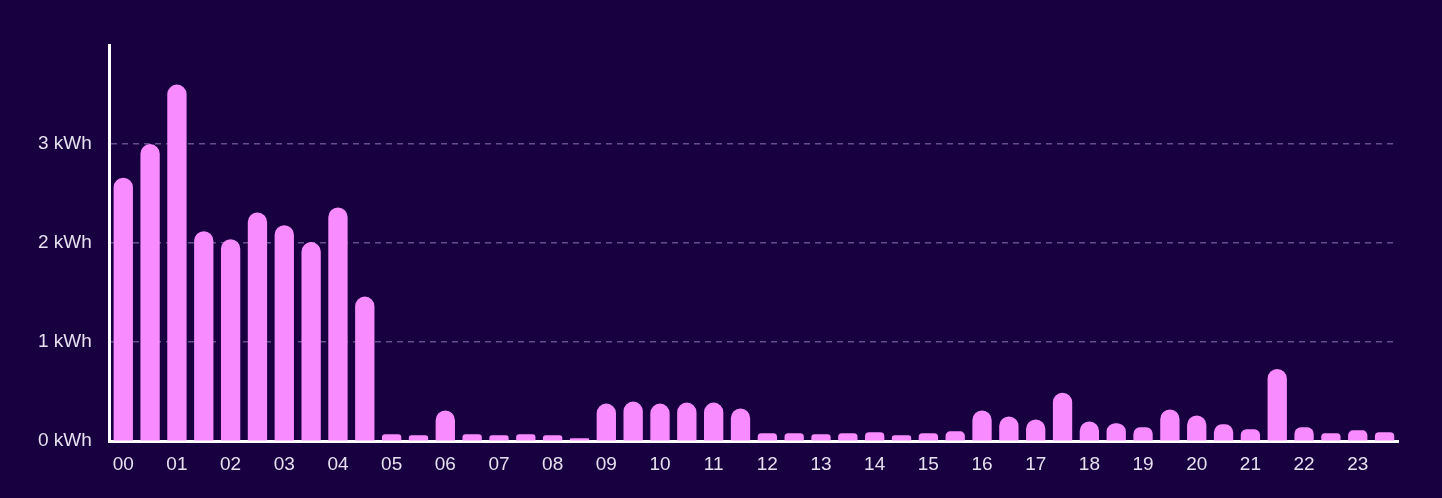 Image resolution: width=1442 pixels, height=498 pixels. Describe the element at coordinates (1197, 463) in the screenshot. I see `x-tick-label: 20` at that location.